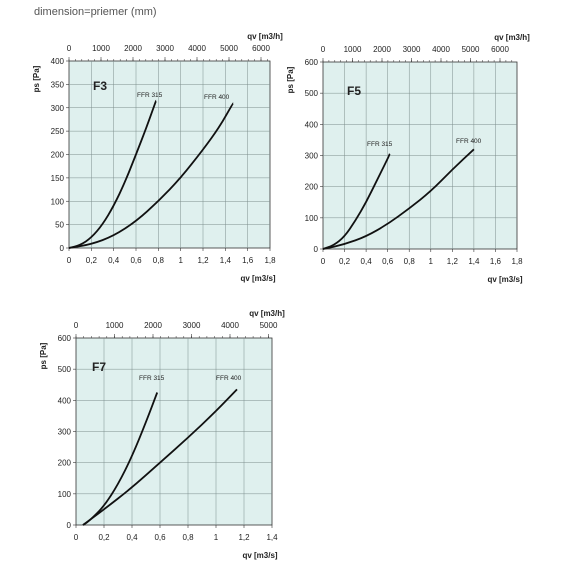 The height and width of the screenshot is (576, 576). Describe the element at coordinates (95, 12) in the screenshot. I see `page-caption: dimension=priemer (mm)` at that location.